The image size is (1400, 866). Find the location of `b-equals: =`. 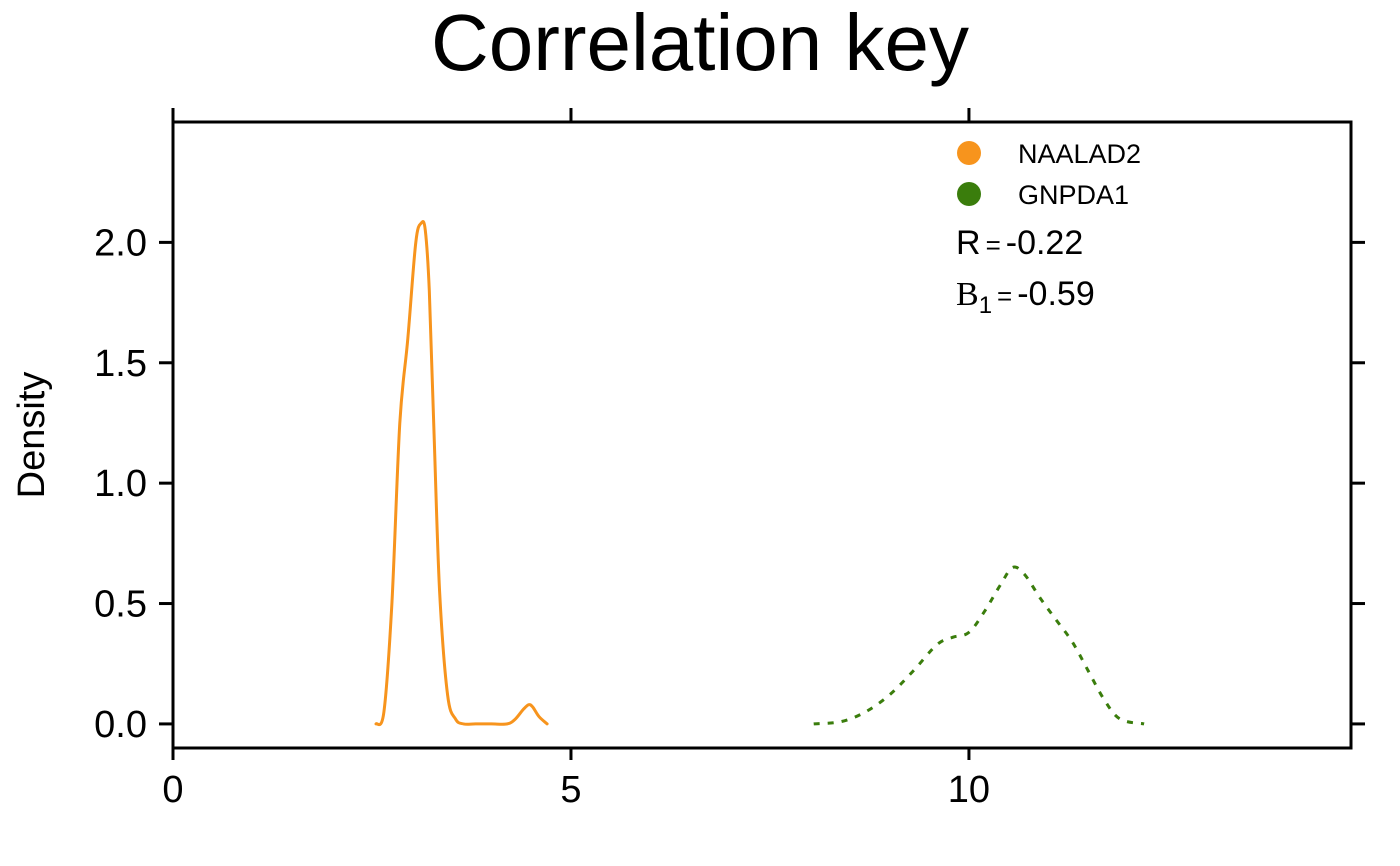

b-equals: = is located at coordinates (1004, 296).